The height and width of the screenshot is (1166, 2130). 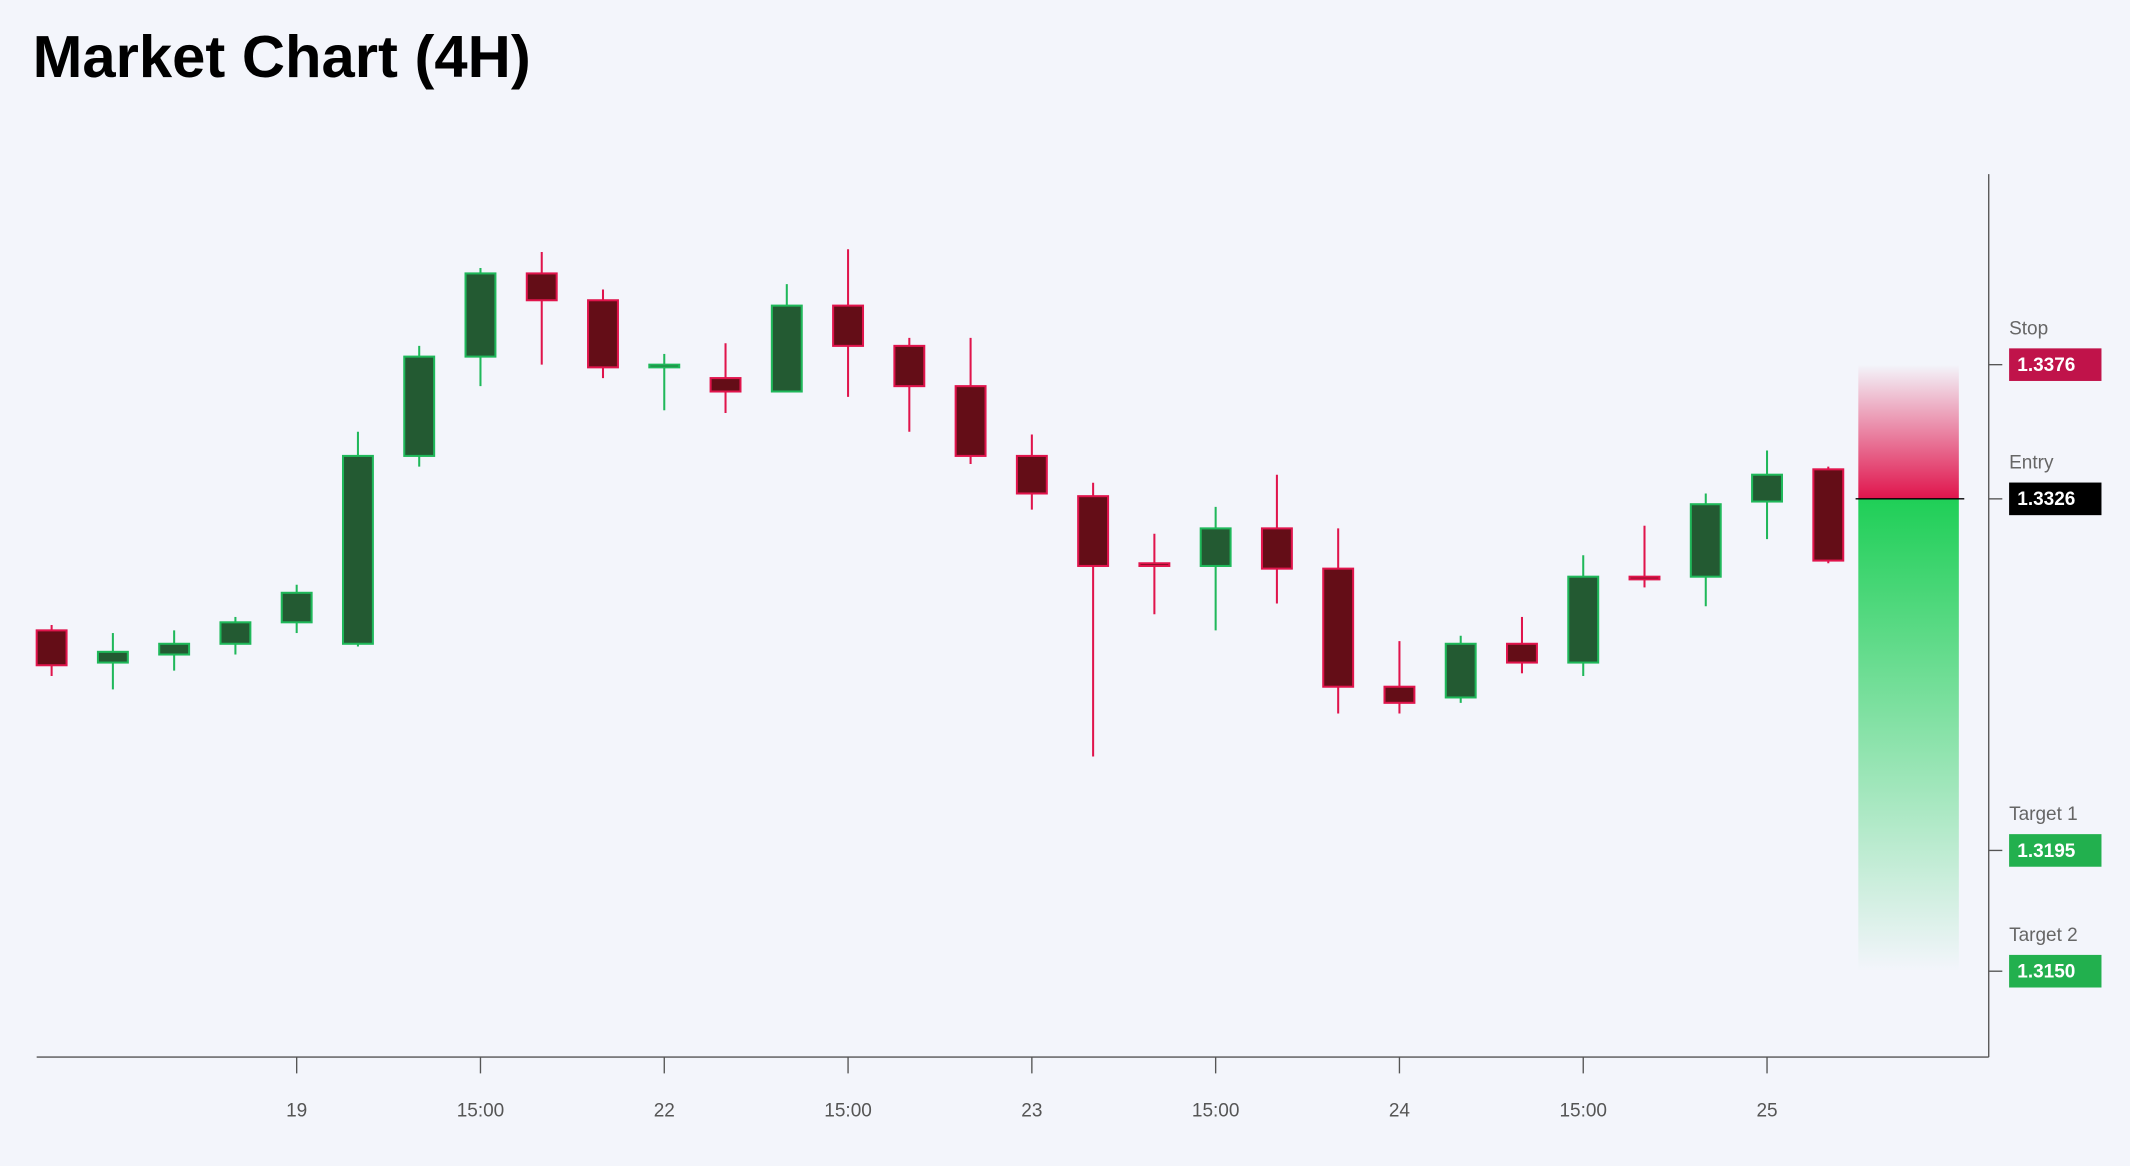 I want to click on level-name: Target 2, so click(x=2043, y=935).